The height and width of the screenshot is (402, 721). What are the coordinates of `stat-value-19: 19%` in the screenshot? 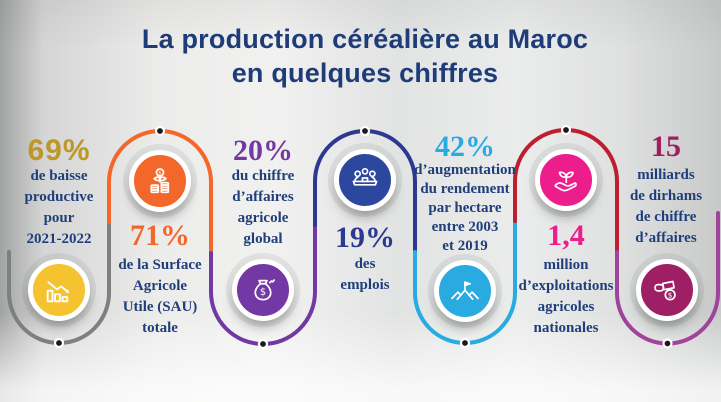 It's located at (365, 237).